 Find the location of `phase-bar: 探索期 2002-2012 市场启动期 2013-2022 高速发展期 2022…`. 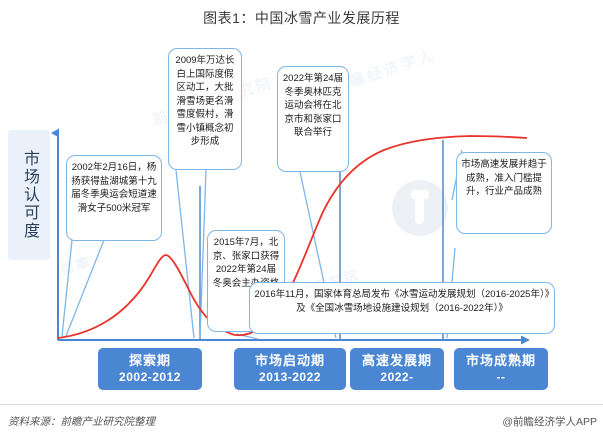

phase-bar: 探索期 2002-2012 市场启动期 2013-2022 高速发展期 2022… is located at coordinates (301, 370).